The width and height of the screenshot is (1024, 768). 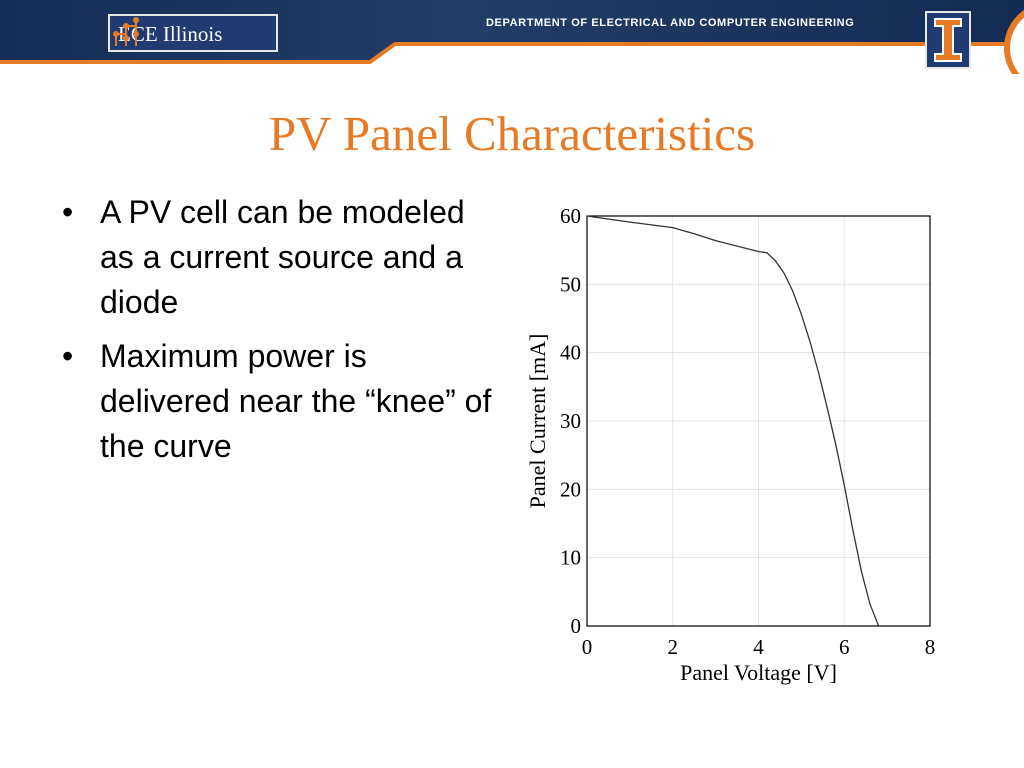 I want to click on y-tick-label: 10, so click(x=570, y=558).